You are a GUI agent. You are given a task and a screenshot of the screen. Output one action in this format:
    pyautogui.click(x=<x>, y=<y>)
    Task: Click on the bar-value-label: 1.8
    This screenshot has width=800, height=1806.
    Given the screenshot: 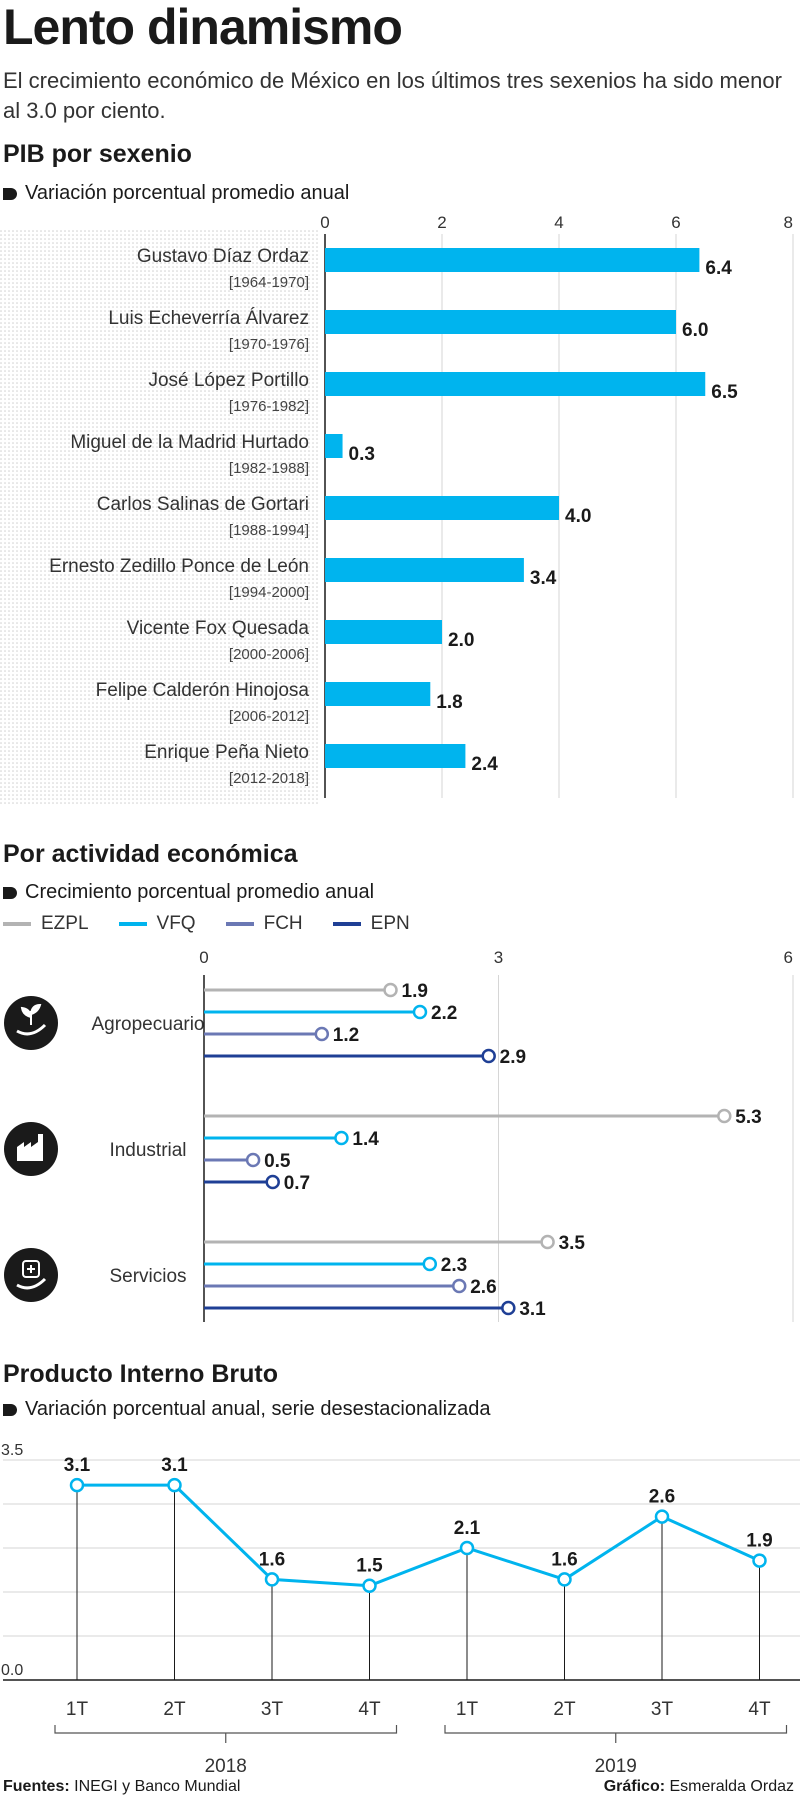 What is the action you would take?
    pyautogui.click(x=449, y=702)
    